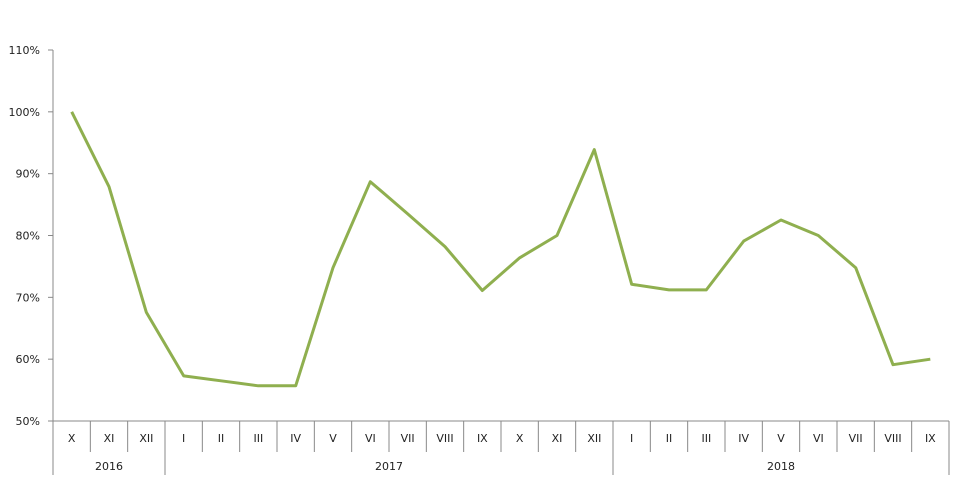  What do you see at coordinates (28, 359) in the screenshot?
I see `y-tick-label: 60%` at bounding box center [28, 359].